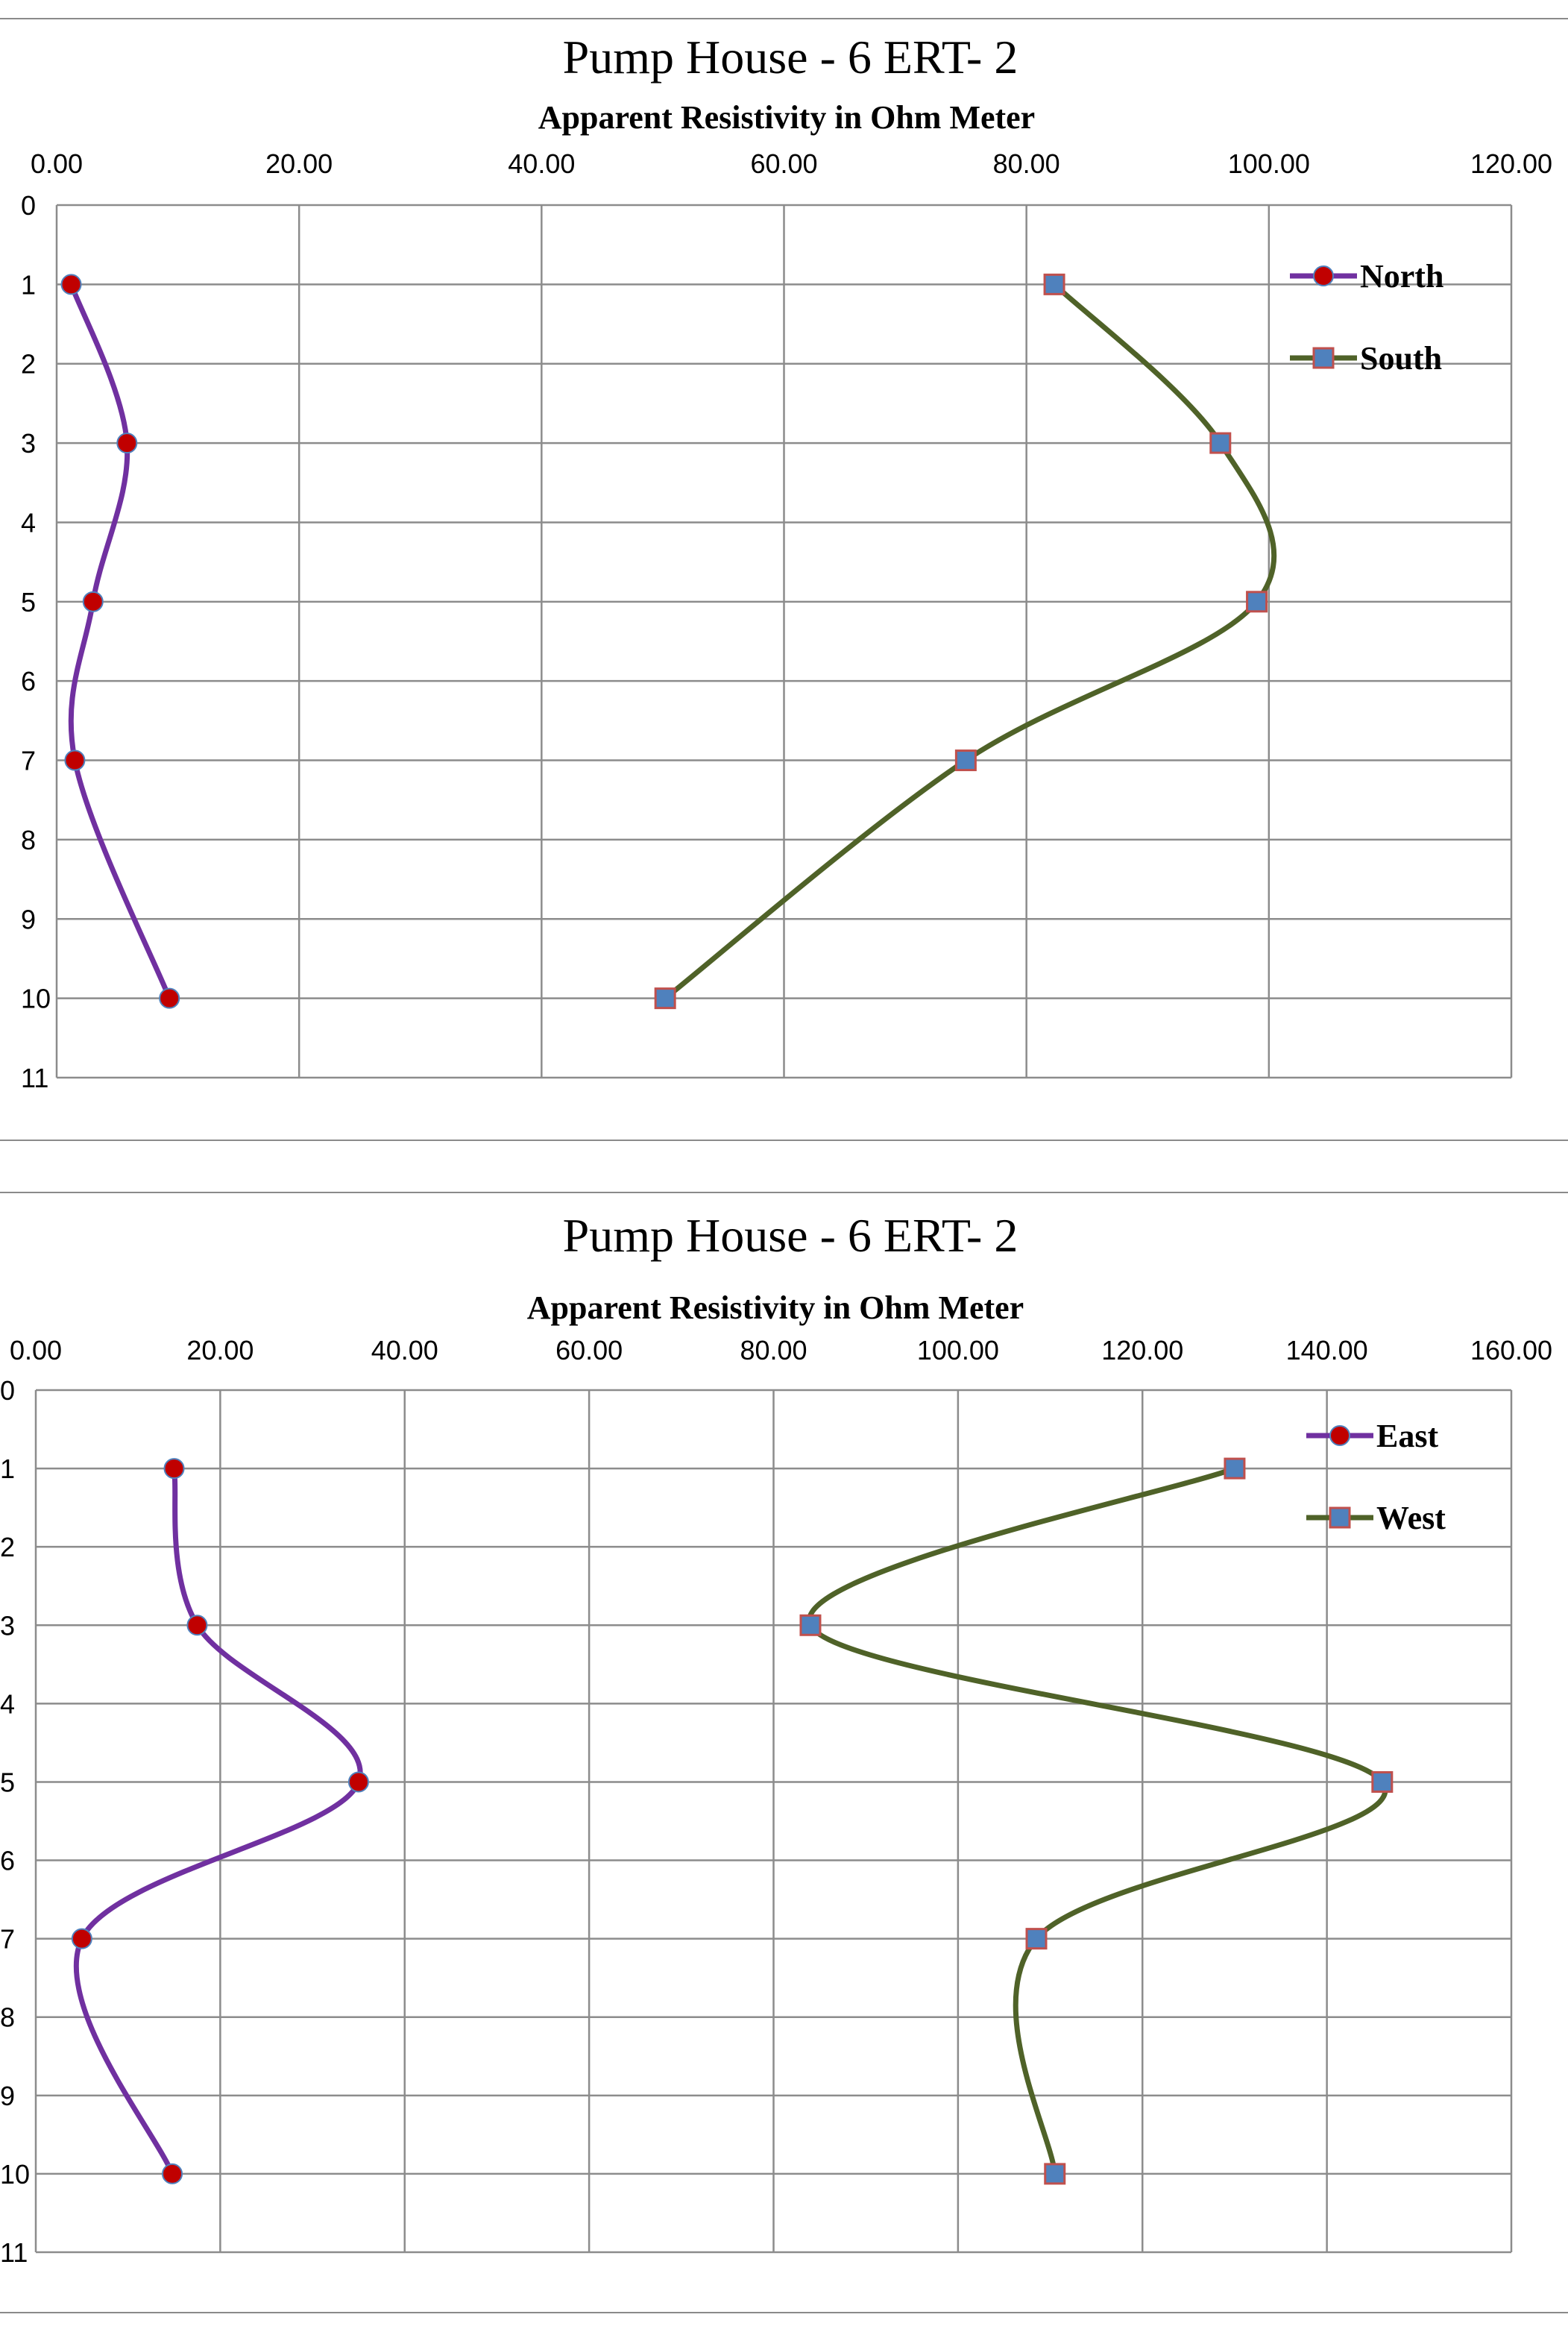 The width and height of the screenshot is (1568, 2332). What do you see at coordinates (784, 1192) in the screenshot?
I see `middle-border-rule-b` at bounding box center [784, 1192].